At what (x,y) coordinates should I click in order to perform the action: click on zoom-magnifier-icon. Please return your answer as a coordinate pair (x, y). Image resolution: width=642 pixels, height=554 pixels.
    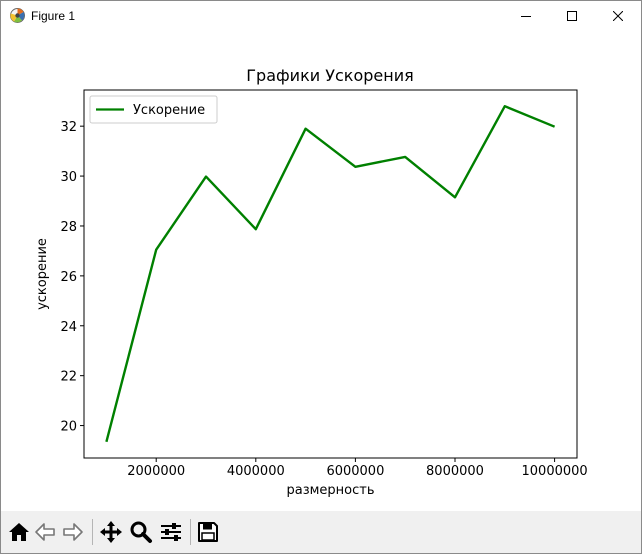
    Looking at the image, I should click on (141, 532).